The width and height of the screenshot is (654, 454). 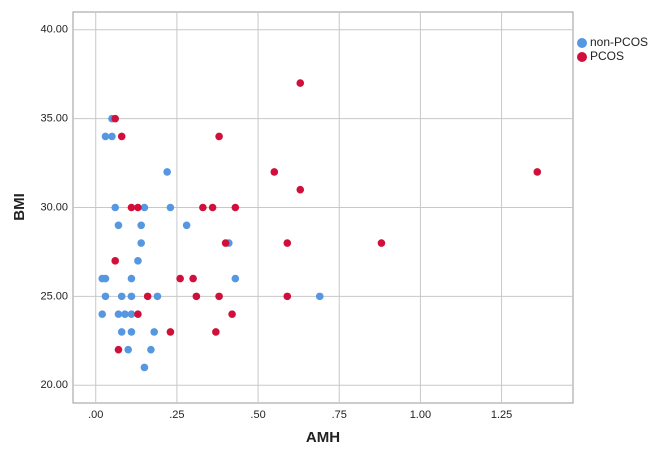 What do you see at coordinates (54, 296) in the screenshot?
I see `y-tick-label: 25.00` at bounding box center [54, 296].